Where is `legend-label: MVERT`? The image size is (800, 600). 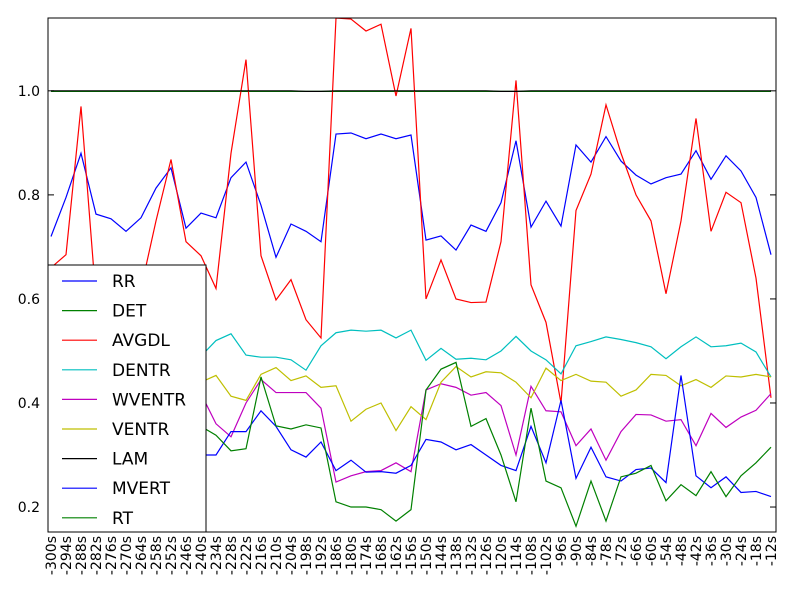
legend-label: MVERT is located at coordinates (141, 489).